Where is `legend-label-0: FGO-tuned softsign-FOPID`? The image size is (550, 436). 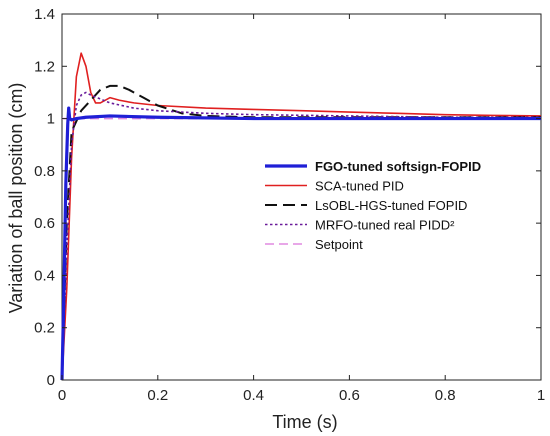
legend-label-0: FGO-tuned softsign-FOPID is located at coordinates (398, 166).